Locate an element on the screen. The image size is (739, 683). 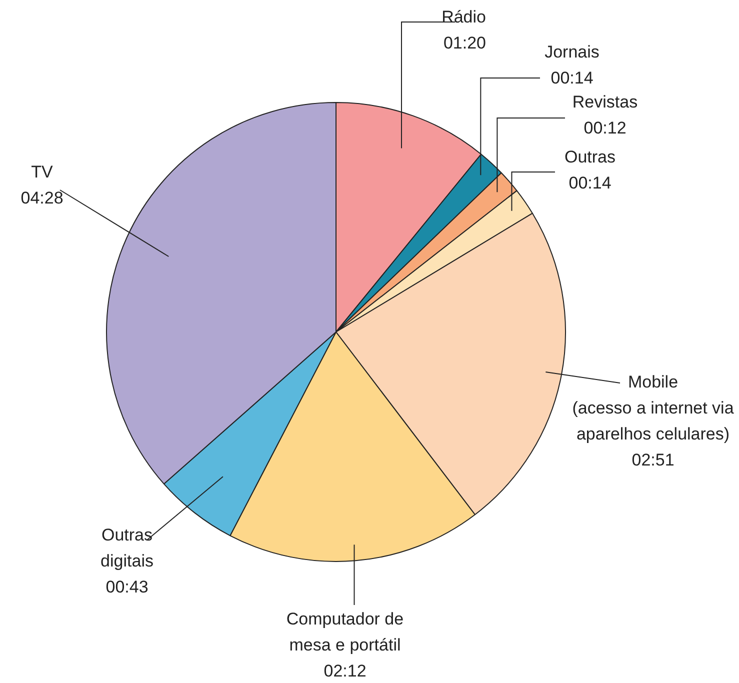
slice-label: Jornais is located at coordinates (572, 52).